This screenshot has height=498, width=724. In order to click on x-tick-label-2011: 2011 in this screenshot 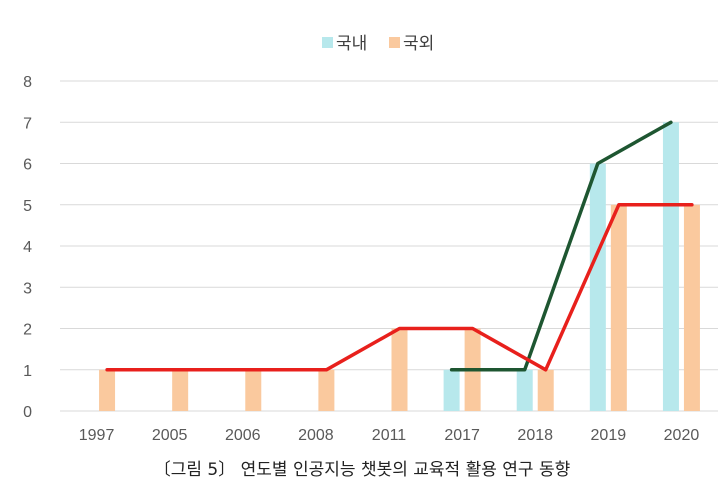, I will do `click(389, 435)`.